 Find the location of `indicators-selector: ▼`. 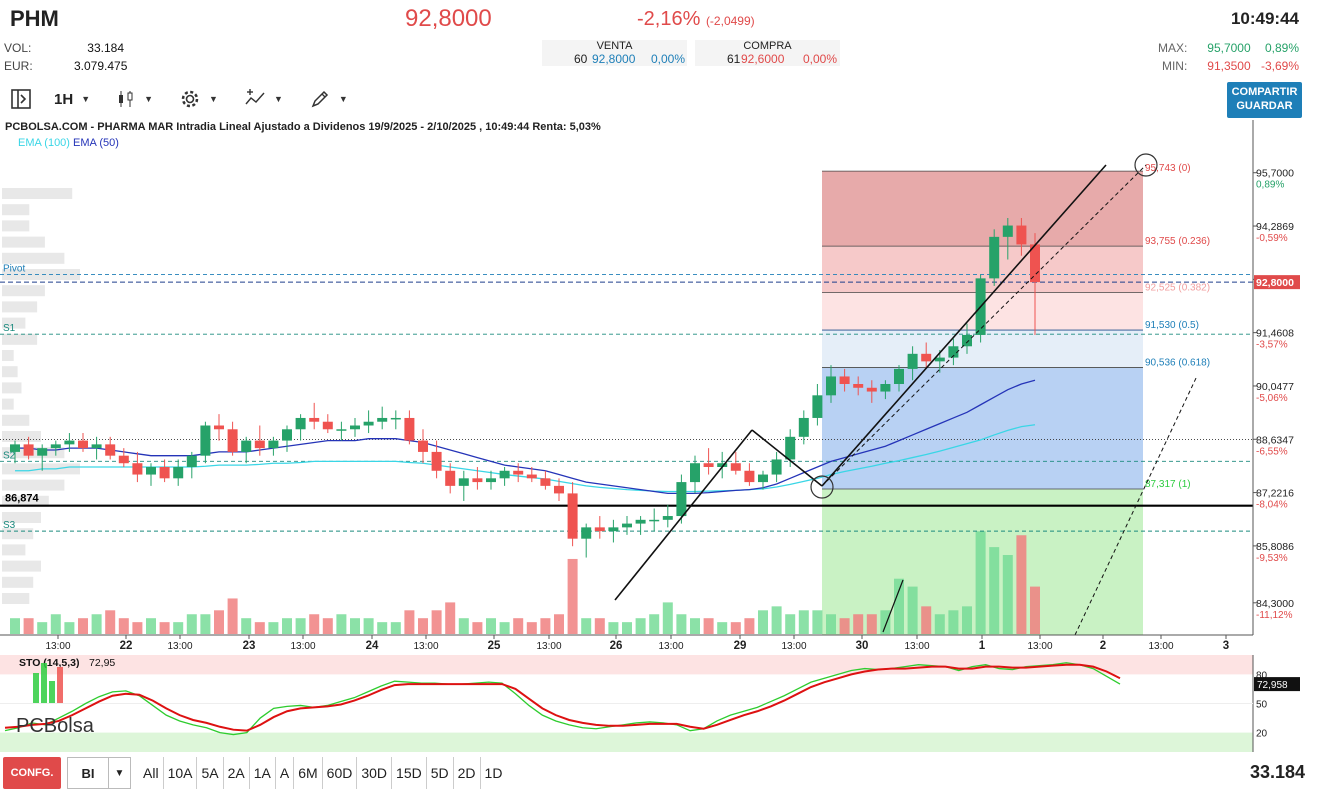

indicators-selector: ▼ is located at coordinates (263, 99).